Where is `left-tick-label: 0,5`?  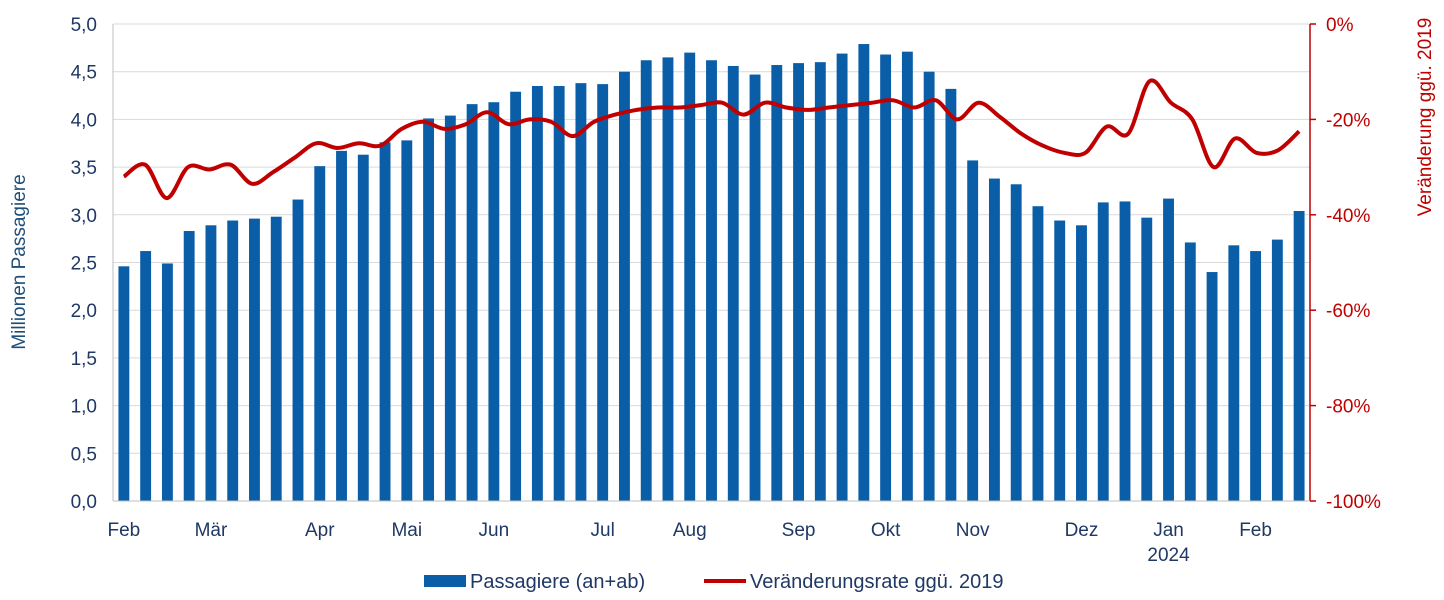
left-tick-label: 0,5 is located at coordinates (84, 454).